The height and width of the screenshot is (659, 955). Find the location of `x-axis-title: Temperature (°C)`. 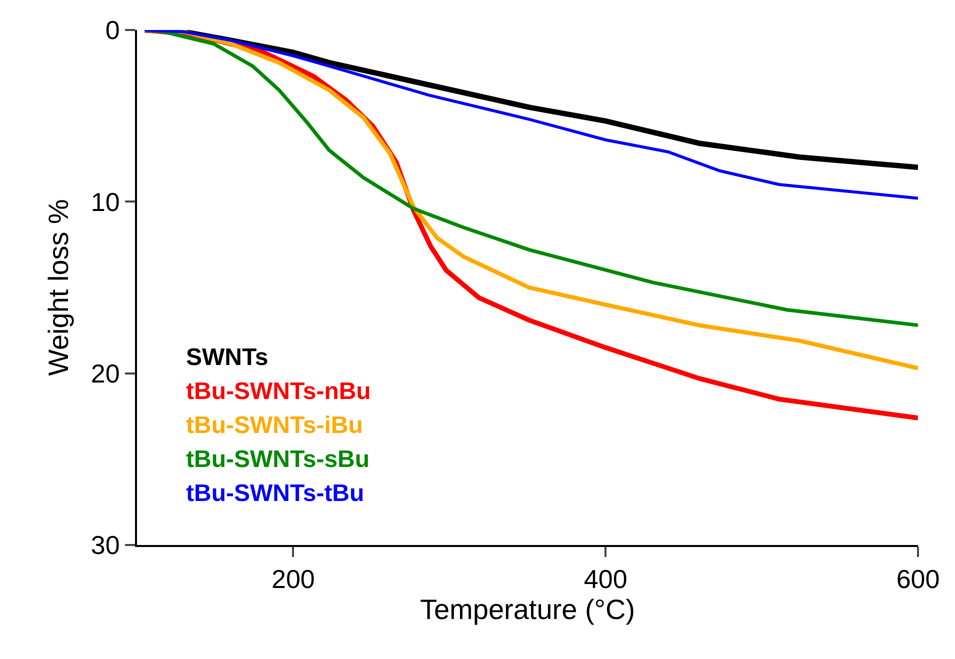

x-axis-title: Temperature (°C) is located at coordinates (528, 610).